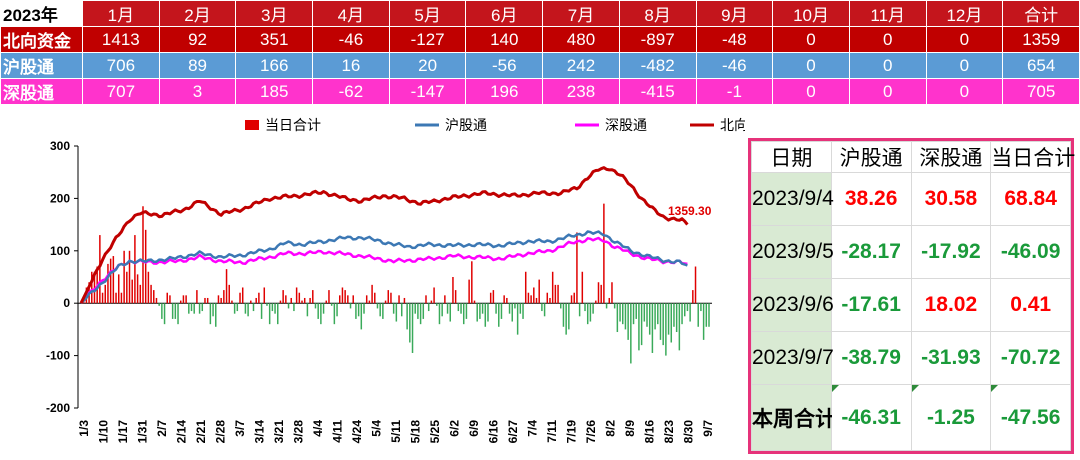  Describe the element at coordinates (708, 428) in the screenshot. I see `x-tick-label: 9/7` at that location.